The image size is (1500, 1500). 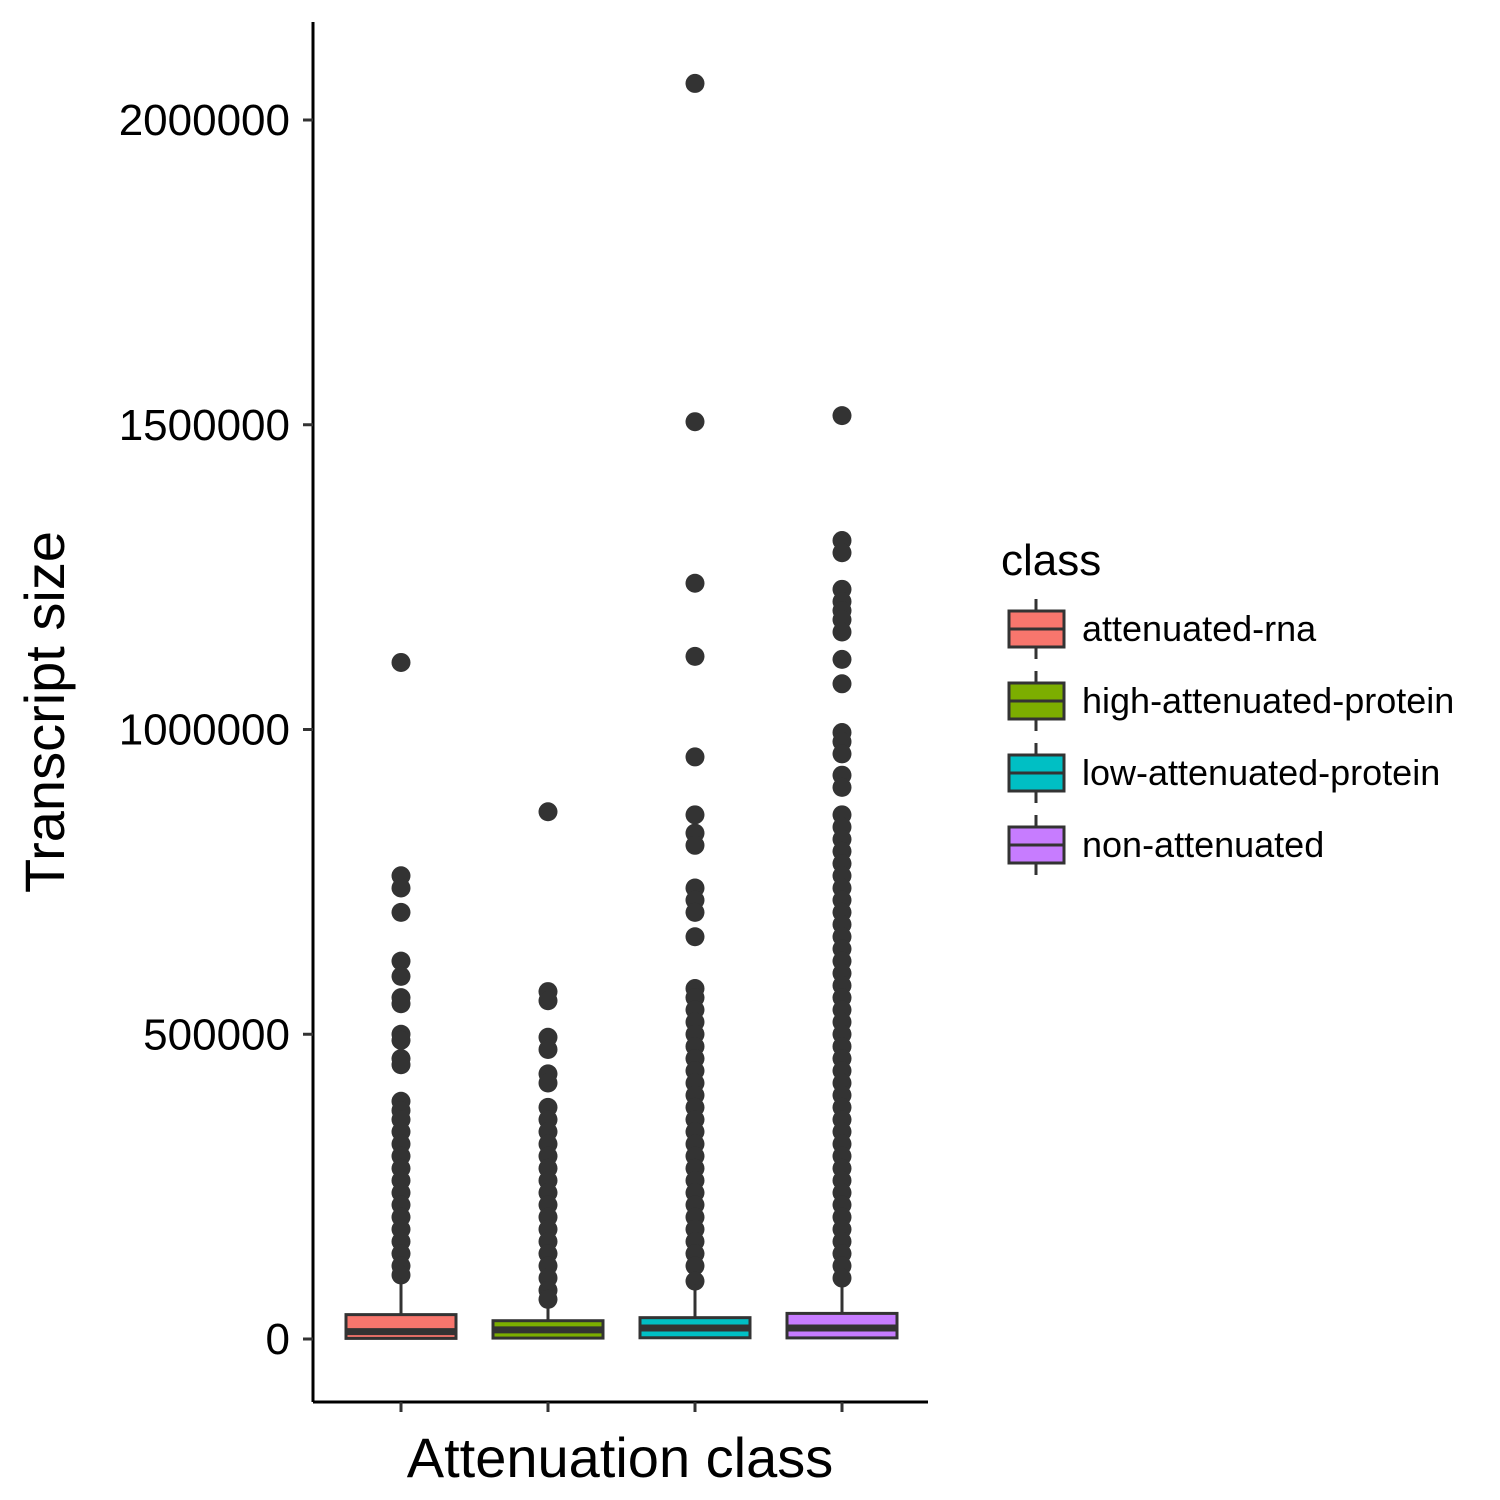 What do you see at coordinates (621, 1407) in the screenshot?
I see `x-ticks` at bounding box center [621, 1407].